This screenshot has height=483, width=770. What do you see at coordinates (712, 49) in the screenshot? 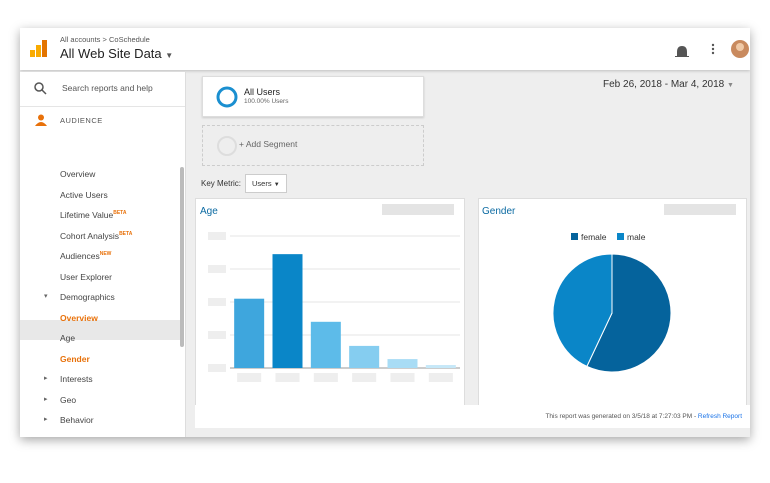
I see `header-icons` at bounding box center [712, 49].